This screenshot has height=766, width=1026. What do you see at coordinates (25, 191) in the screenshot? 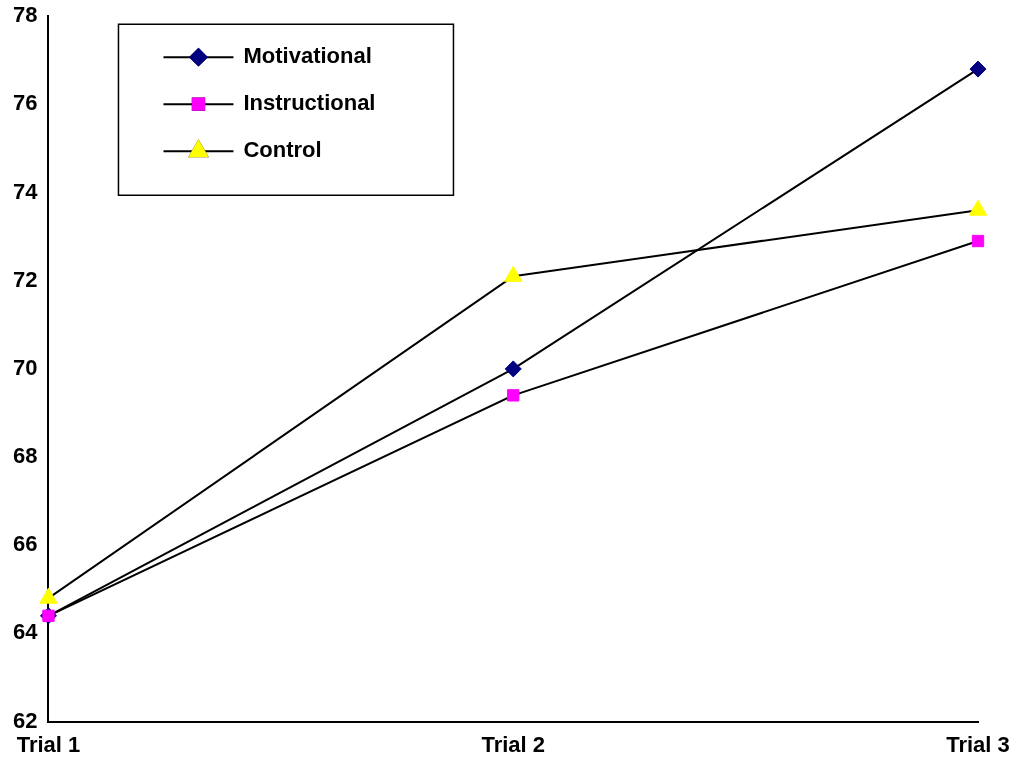
I see `y-tick-label: 74` at bounding box center [25, 191].